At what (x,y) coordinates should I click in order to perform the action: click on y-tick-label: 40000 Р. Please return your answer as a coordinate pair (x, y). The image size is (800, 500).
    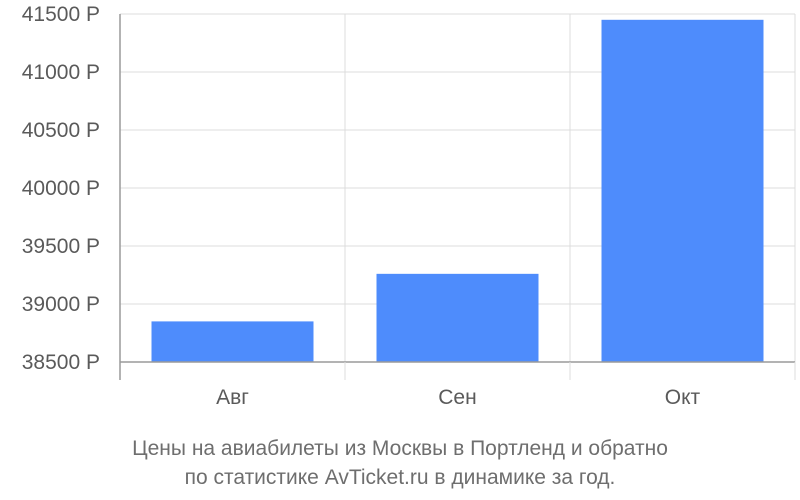
    Looking at the image, I should click on (61, 188).